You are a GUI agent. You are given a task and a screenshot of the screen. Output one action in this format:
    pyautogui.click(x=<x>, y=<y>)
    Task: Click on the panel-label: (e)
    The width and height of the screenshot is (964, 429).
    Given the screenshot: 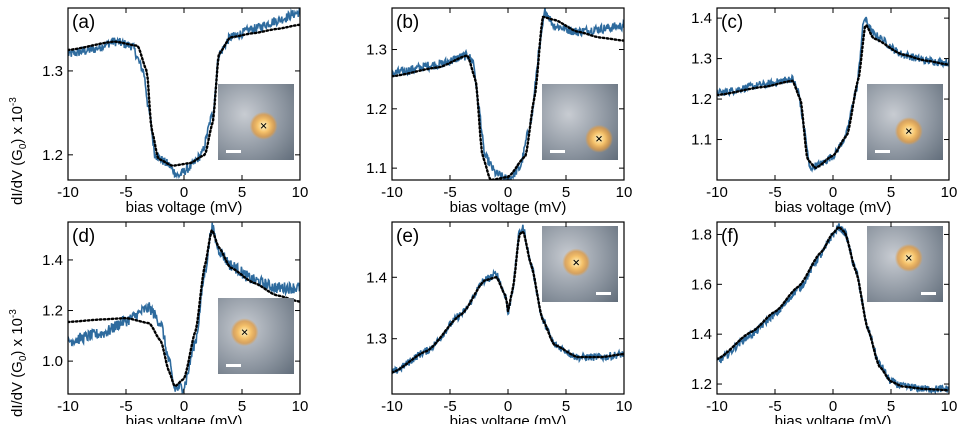 What is the action you would take?
    pyautogui.click(x=407, y=236)
    